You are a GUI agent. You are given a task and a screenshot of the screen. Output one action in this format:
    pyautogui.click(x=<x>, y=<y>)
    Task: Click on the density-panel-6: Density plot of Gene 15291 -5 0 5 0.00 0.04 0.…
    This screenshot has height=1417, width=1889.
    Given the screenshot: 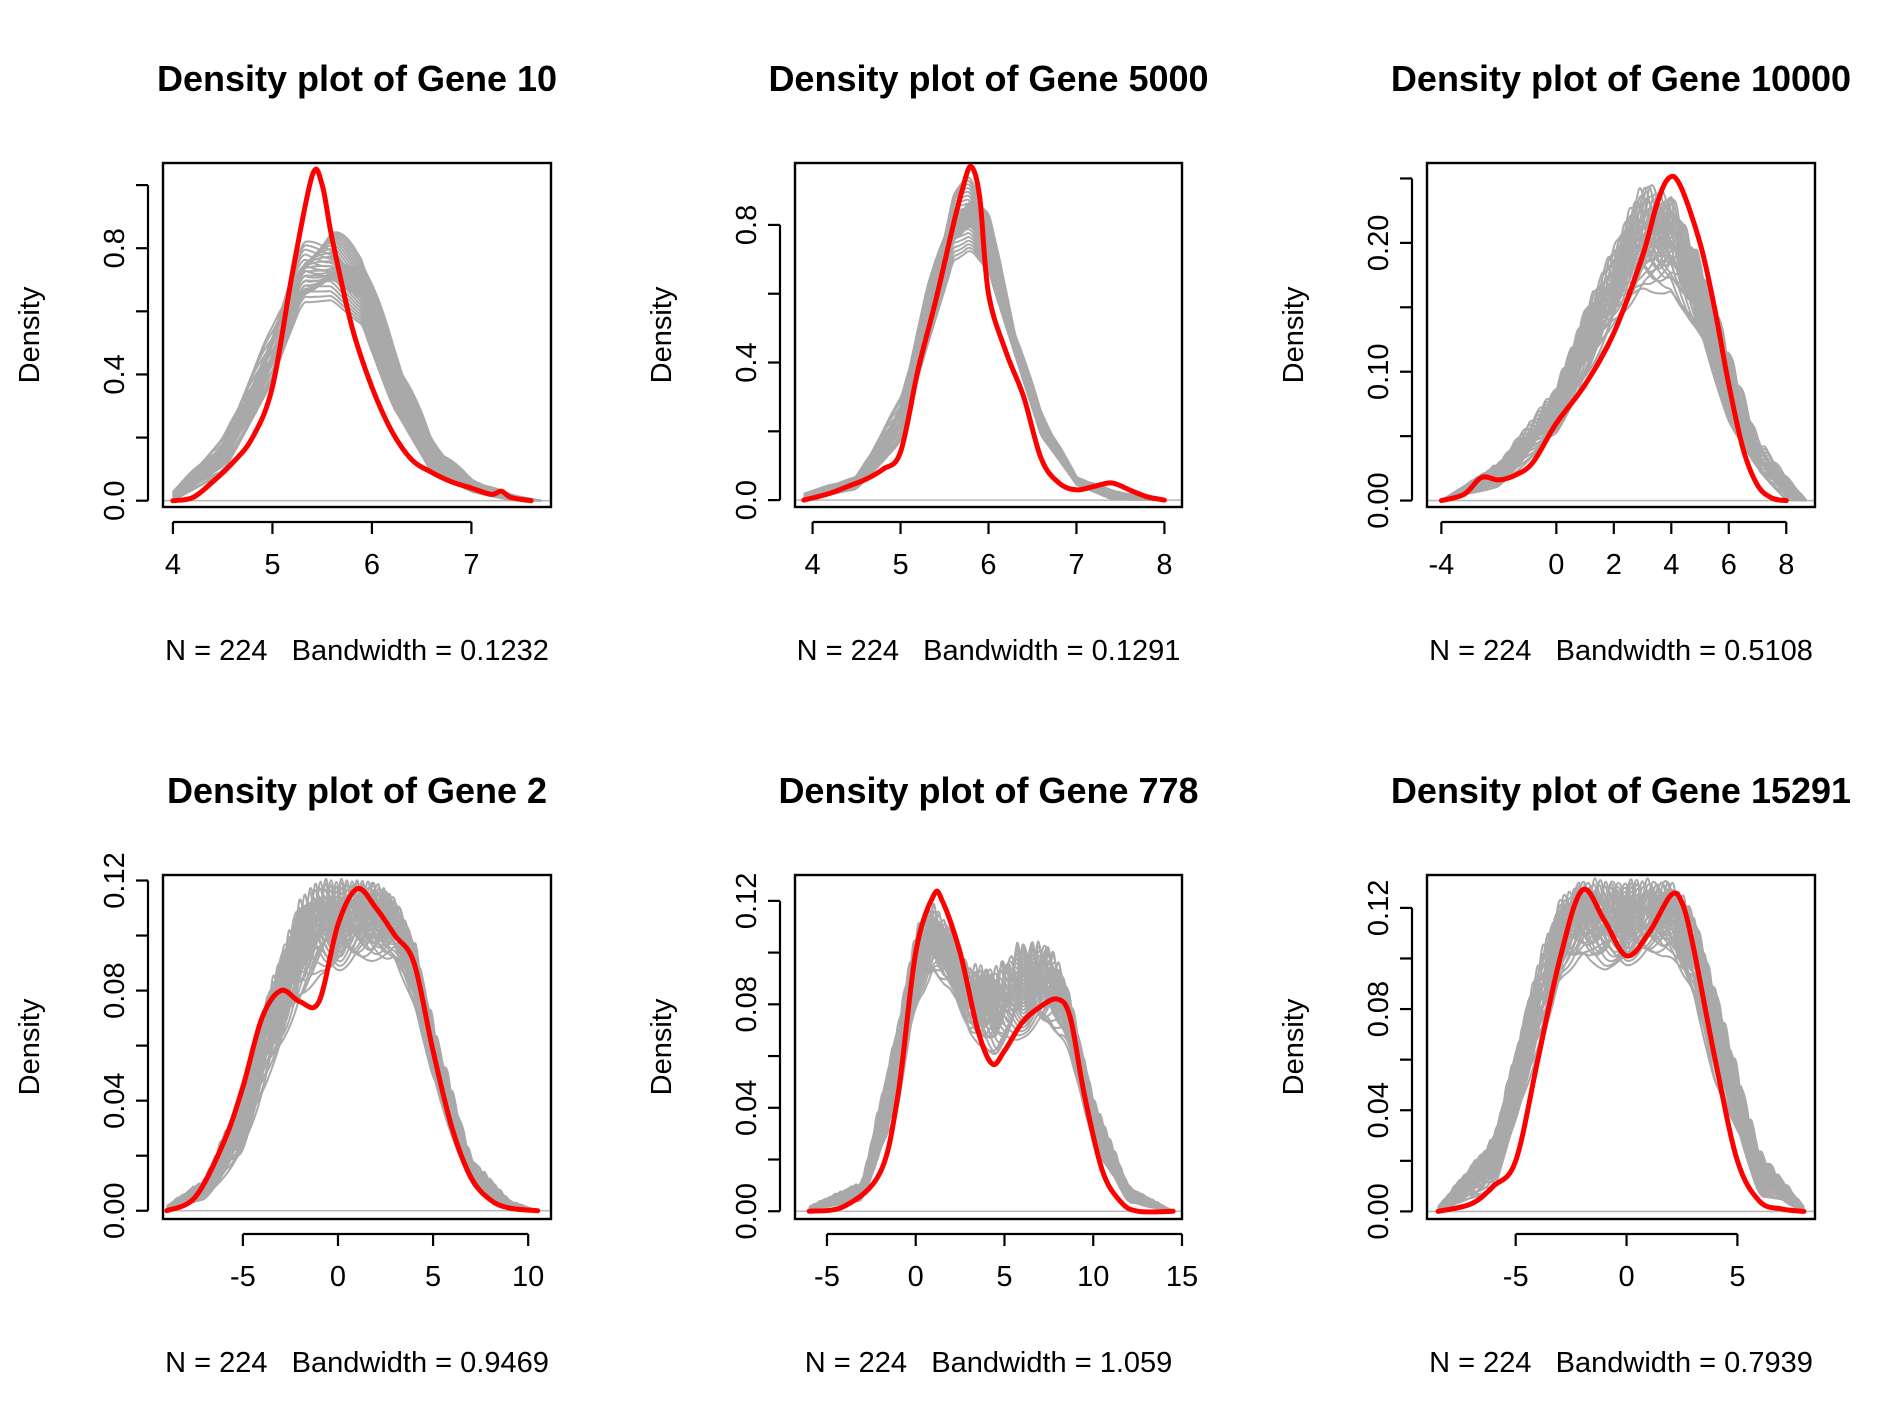 What is the action you would take?
    pyautogui.click(x=1564, y=1074)
    